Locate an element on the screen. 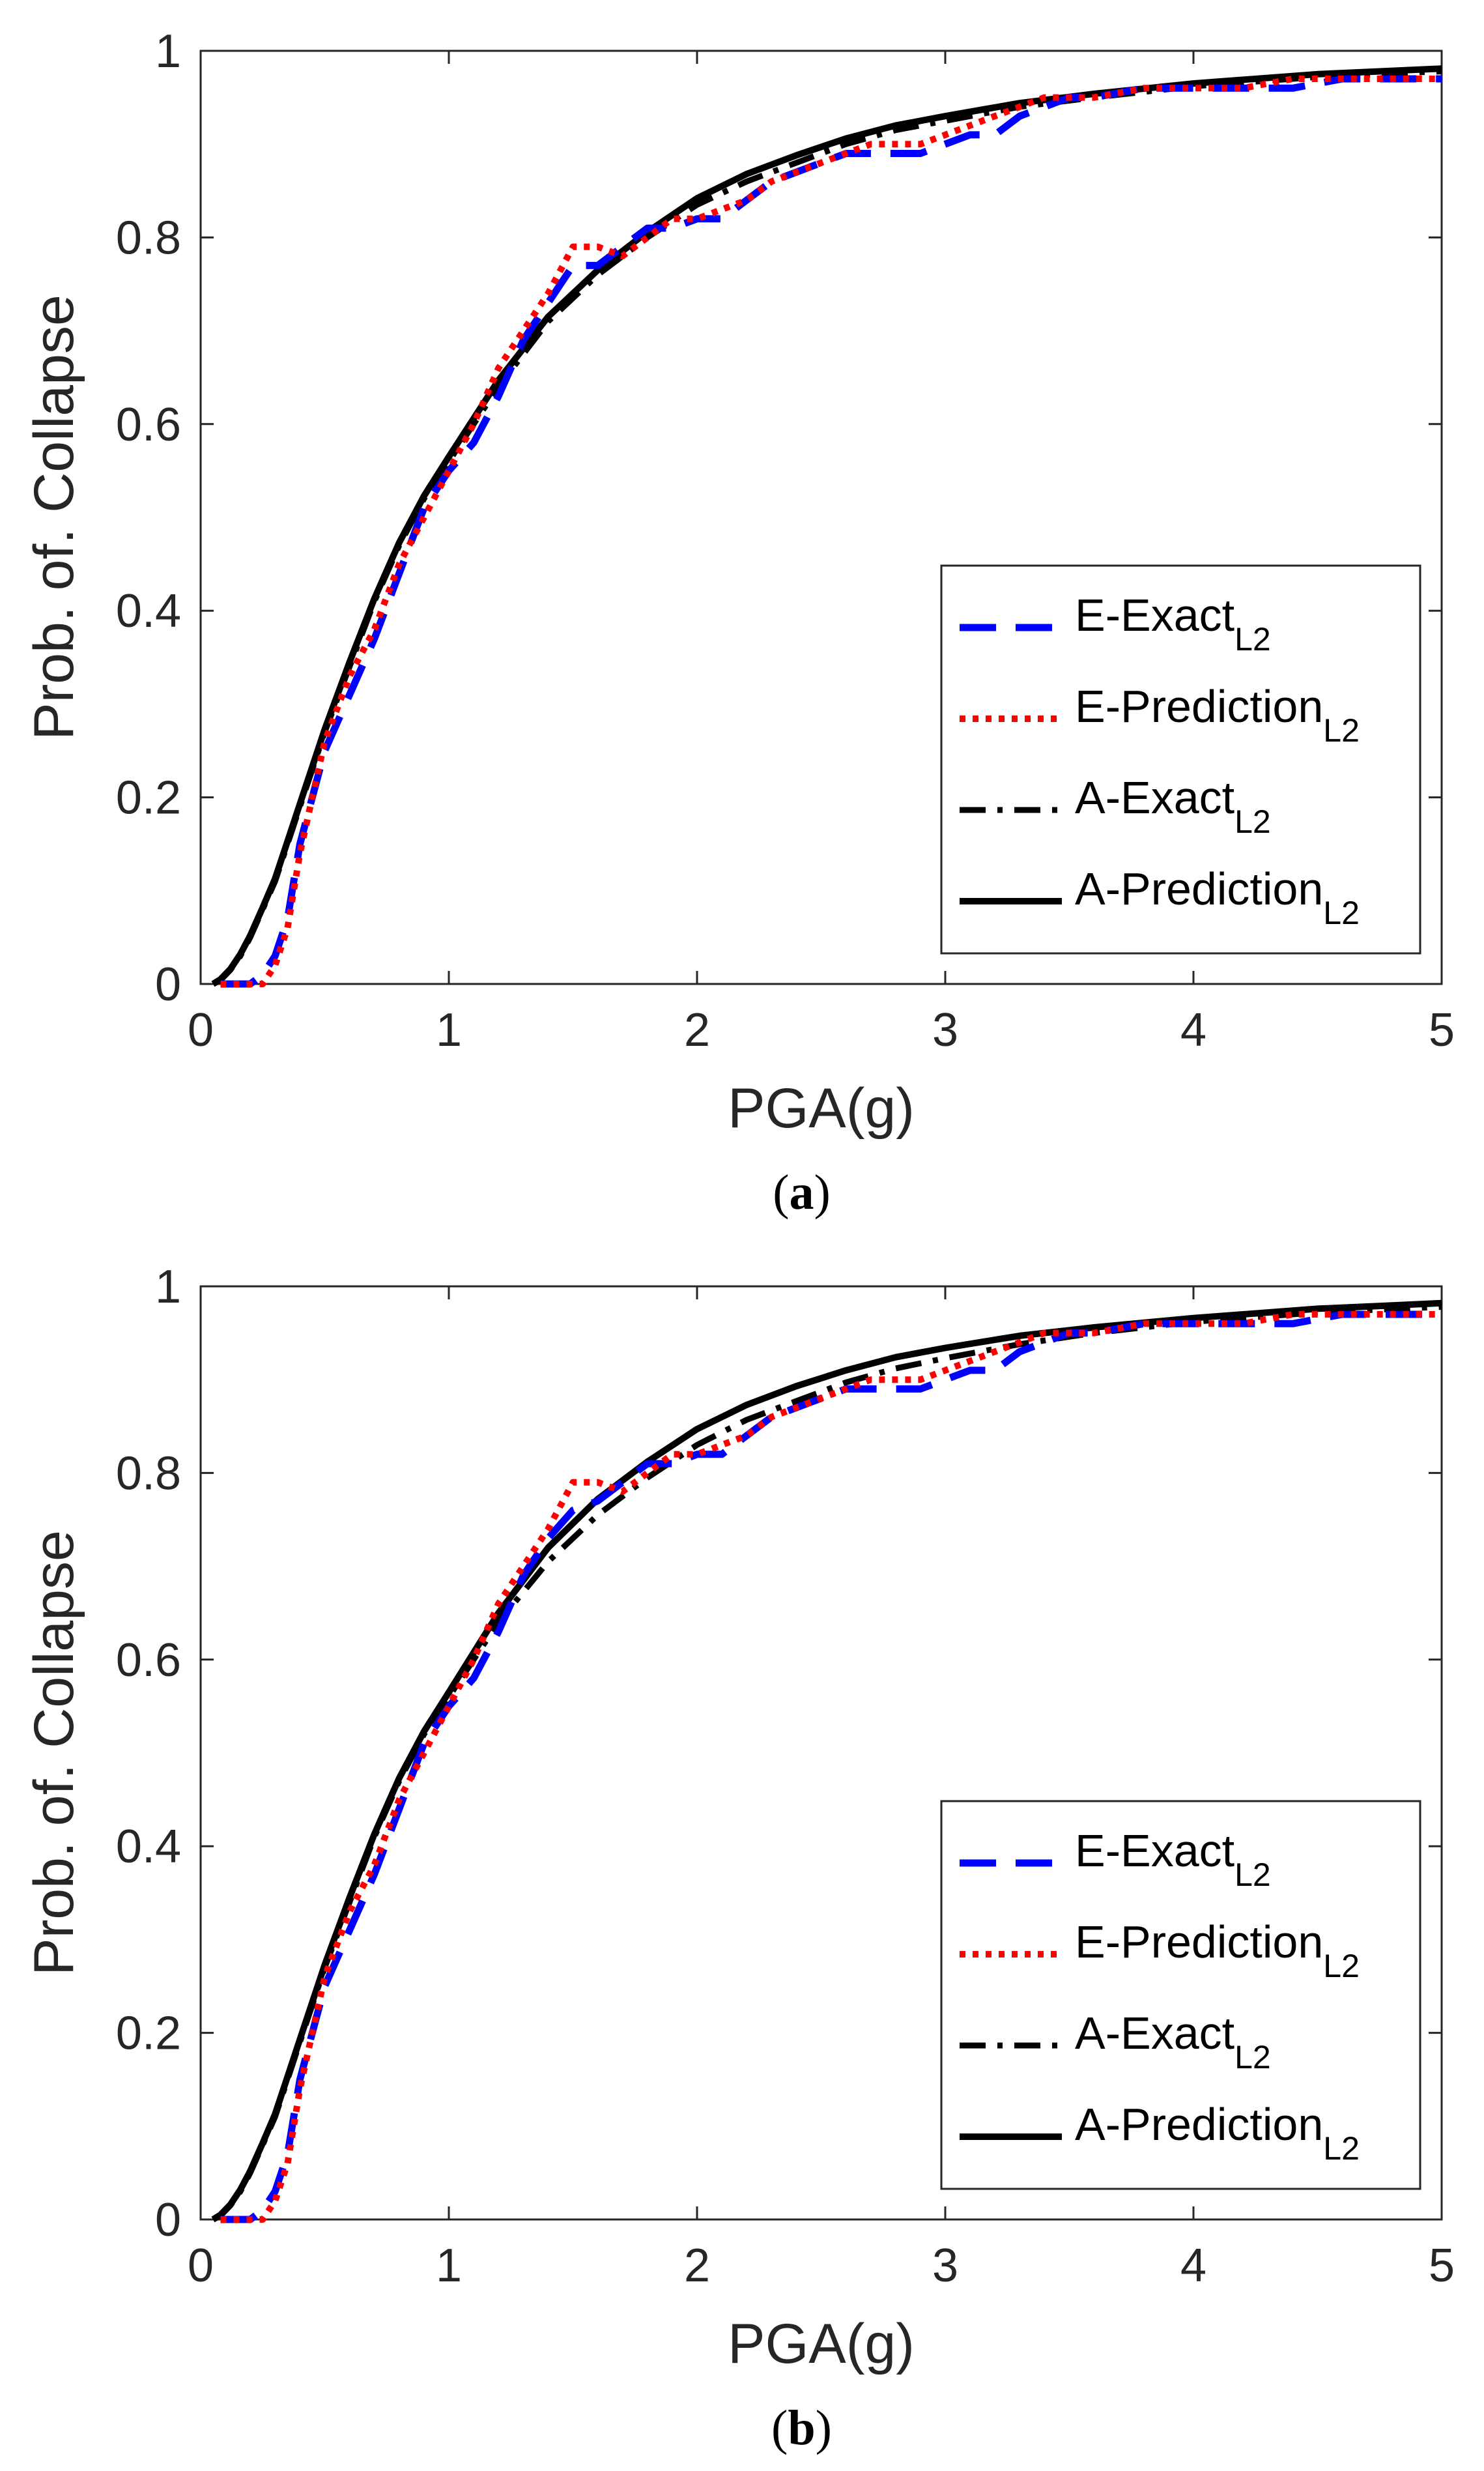 This screenshot has width=1484, height=2471. panel-label: (a) is located at coordinates (802, 1192).